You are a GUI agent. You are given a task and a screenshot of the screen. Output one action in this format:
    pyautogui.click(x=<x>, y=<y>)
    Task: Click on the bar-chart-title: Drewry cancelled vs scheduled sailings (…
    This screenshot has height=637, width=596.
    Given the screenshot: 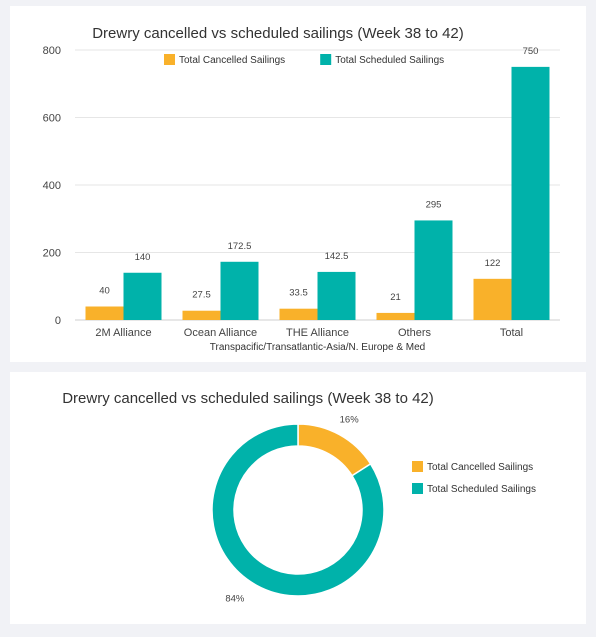 What is the action you would take?
    pyautogui.click(x=278, y=33)
    